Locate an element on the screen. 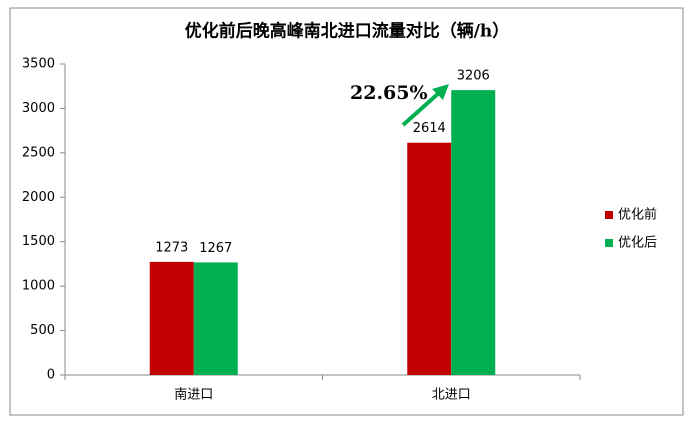  y-tick-label: 2000 is located at coordinates (38, 197).